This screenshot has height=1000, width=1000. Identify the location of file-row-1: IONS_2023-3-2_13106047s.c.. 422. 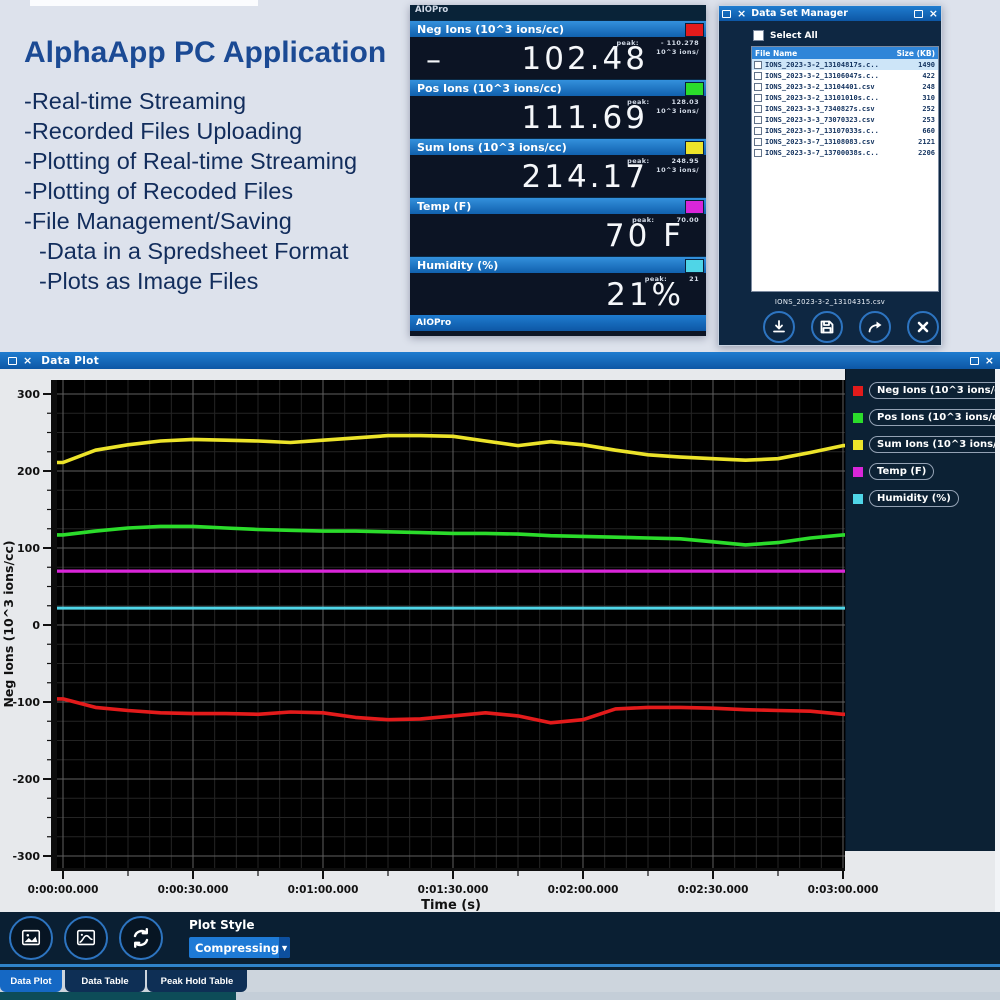
(845, 75).